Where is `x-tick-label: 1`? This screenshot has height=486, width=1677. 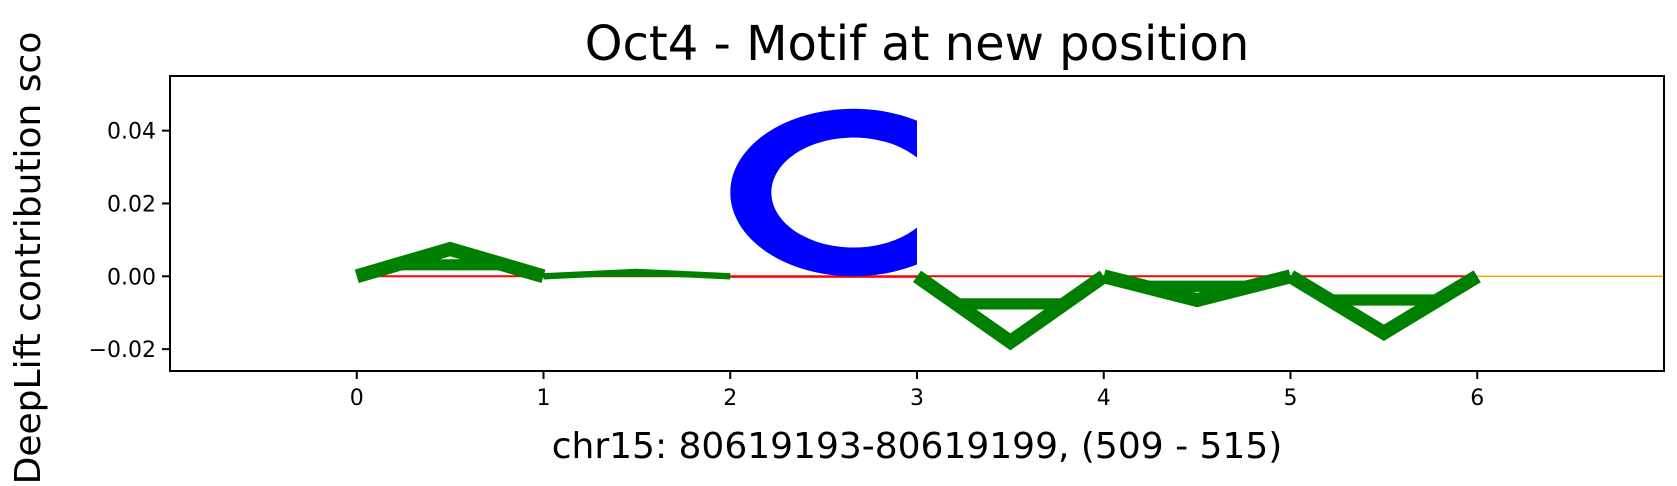
x-tick-label: 1 is located at coordinates (544, 398).